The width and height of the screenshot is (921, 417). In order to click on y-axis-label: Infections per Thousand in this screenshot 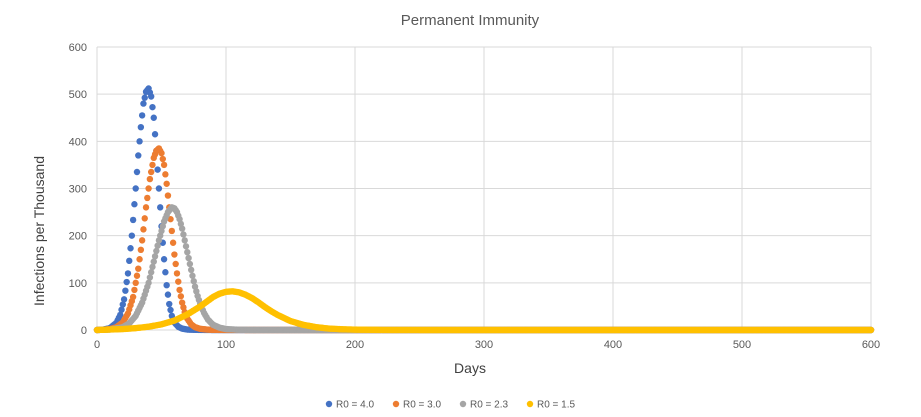, I will do `click(39, 231)`.